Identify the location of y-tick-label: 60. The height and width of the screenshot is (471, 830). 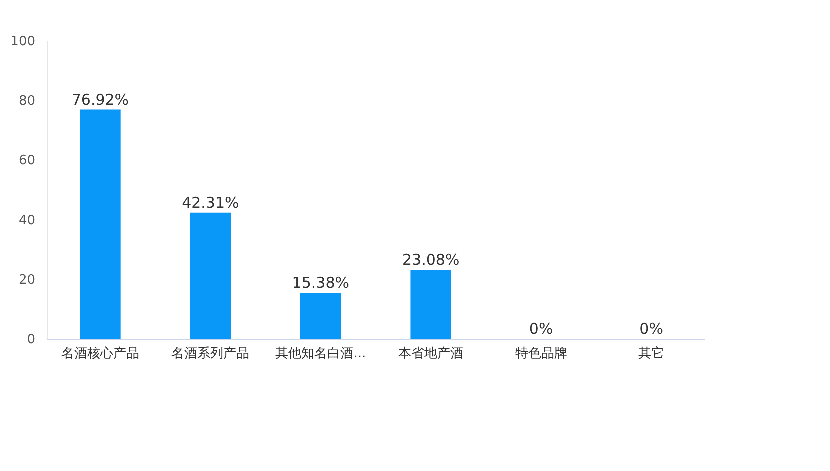
(27, 161).